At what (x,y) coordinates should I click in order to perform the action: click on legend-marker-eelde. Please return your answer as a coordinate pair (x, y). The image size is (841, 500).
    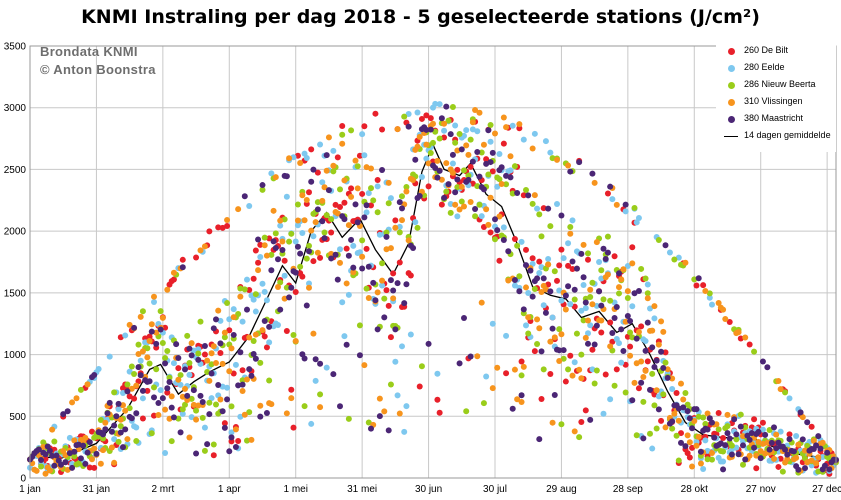
    Looking at the image, I should click on (731, 68).